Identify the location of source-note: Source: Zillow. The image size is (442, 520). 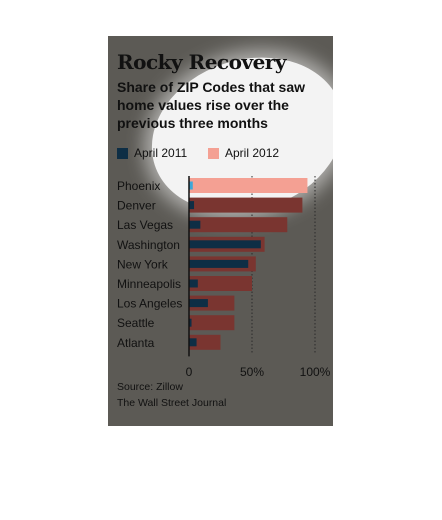
(150, 387).